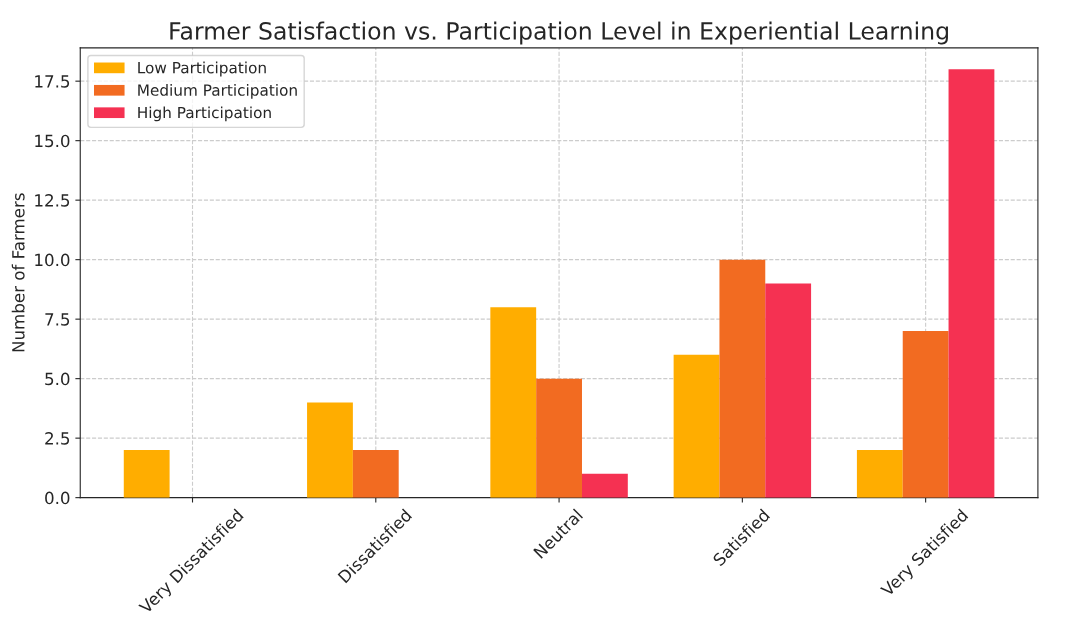 This screenshot has width=1070, height=638. What do you see at coordinates (52, 260) in the screenshot?
I see `y-tick-label: 10.0` at bounding box center [52, 260].